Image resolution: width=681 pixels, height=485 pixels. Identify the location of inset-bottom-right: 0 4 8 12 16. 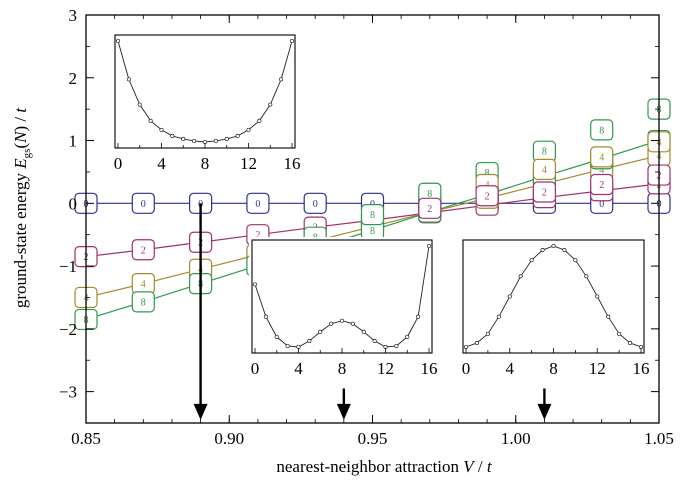
(555, 309).